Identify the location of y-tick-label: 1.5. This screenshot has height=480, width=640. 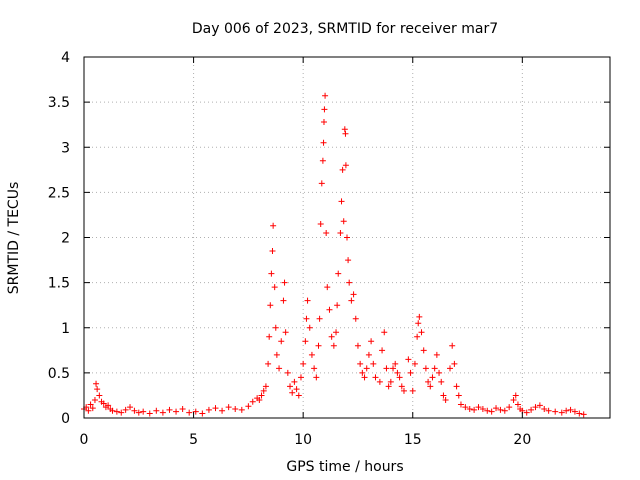
(59, 284).